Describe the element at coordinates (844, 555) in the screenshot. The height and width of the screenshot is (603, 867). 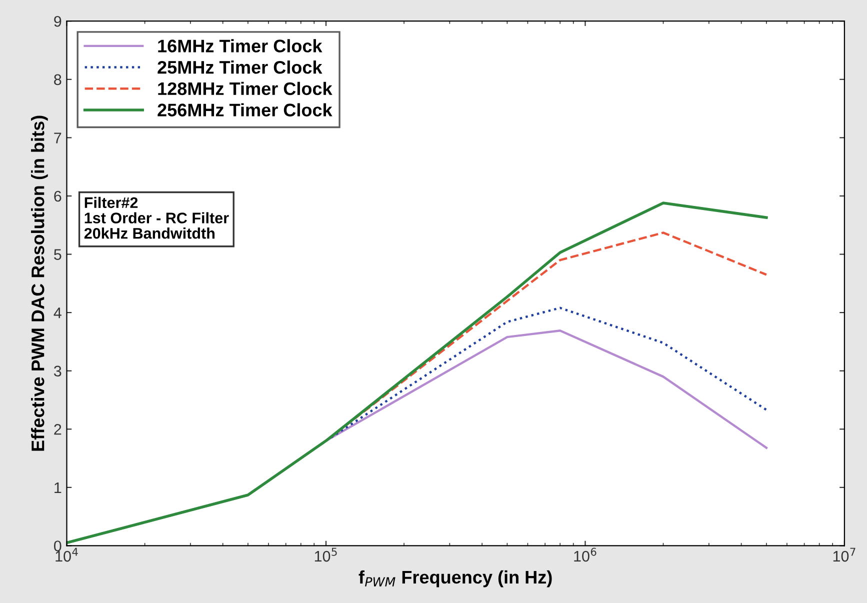
I see `x-tick-label: 10$^{7}$` at that location.